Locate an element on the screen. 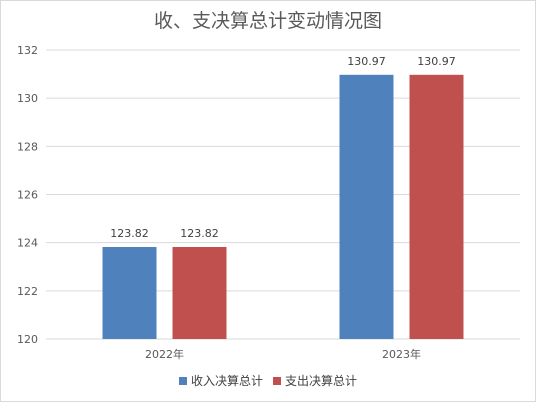 The width and height of the screenshot is (536, 402). x-tick-label: 2022年 is located at coordinates (164, 354).